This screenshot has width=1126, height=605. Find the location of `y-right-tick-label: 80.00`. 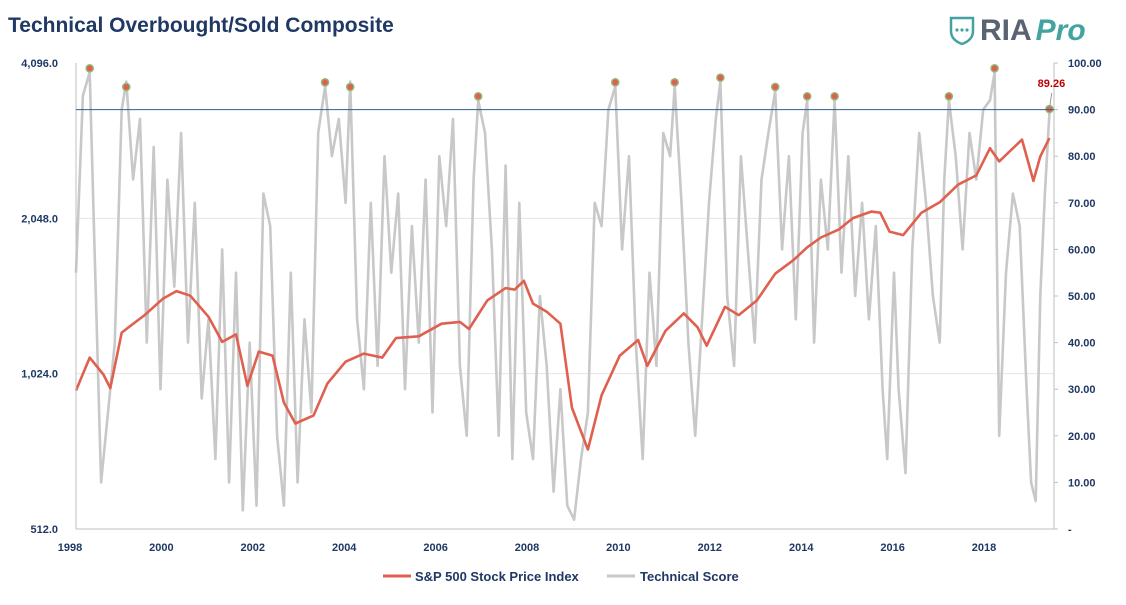

y-right-tick-label: 80.00 is located at coordinates (1082, 157).